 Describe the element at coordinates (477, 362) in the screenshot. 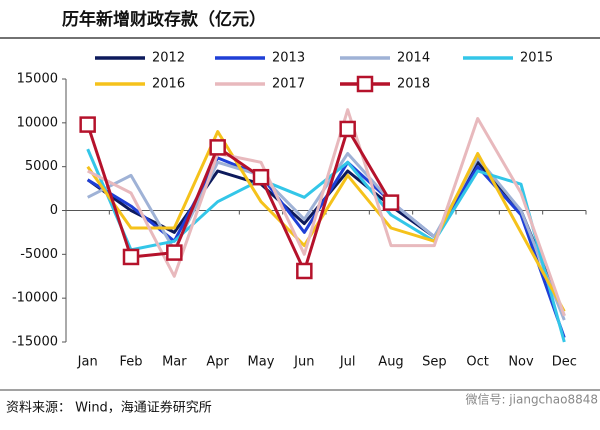

I see `x-tick-label: Oct` at that location.